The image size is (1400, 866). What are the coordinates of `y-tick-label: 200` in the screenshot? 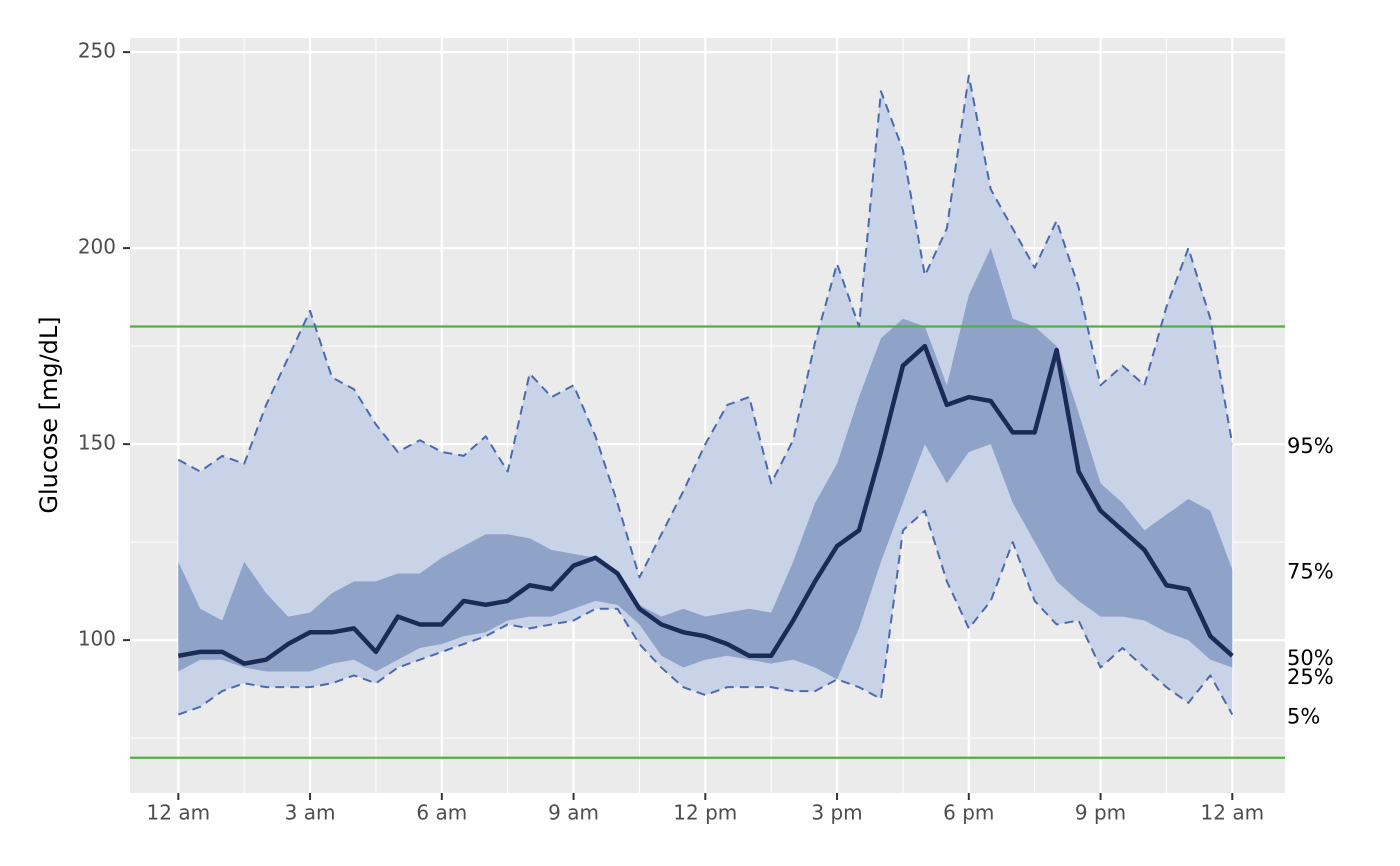 It's located at (97, 247).